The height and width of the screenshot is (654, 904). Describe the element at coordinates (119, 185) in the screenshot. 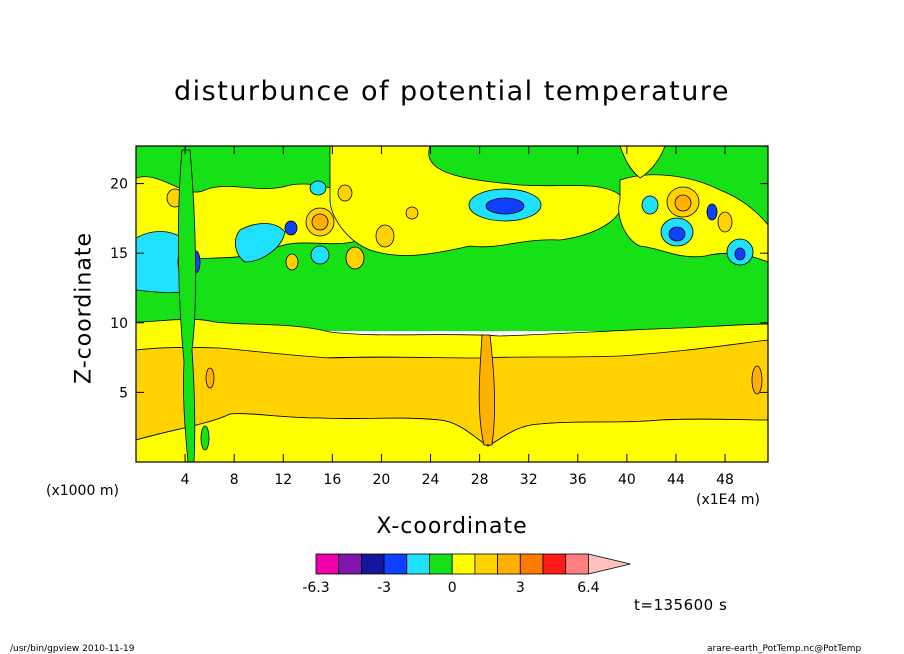

I see `y-tick-label: 20` at that location.